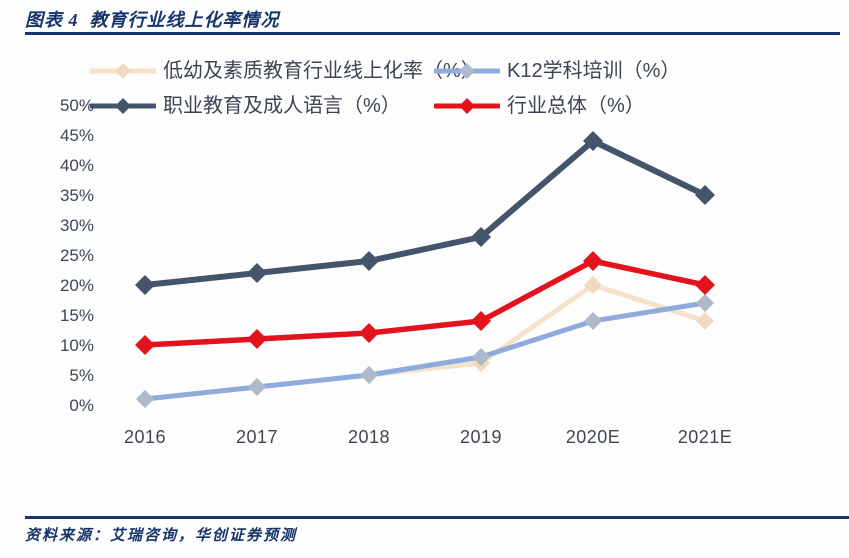  I want to click on x-axis-tick-label: 2016, so click(145, 437).